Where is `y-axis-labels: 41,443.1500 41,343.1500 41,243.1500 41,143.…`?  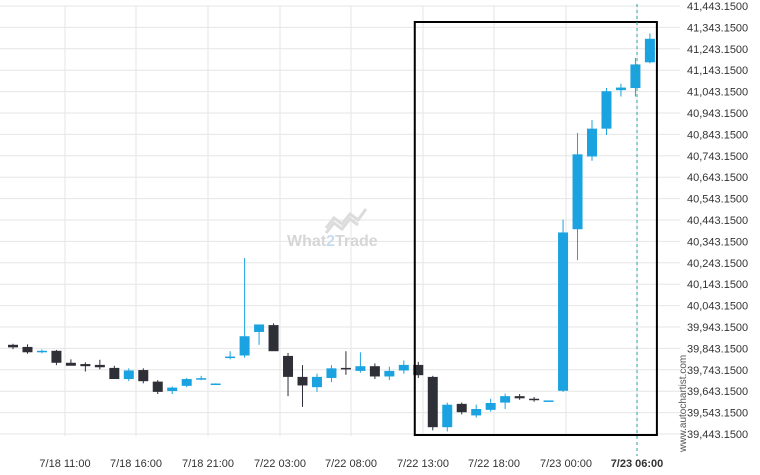 y-axis-labels: 41,443.1500 41,343.1500 41,243.1500 41,143.… is located at coordinates (717, 221).